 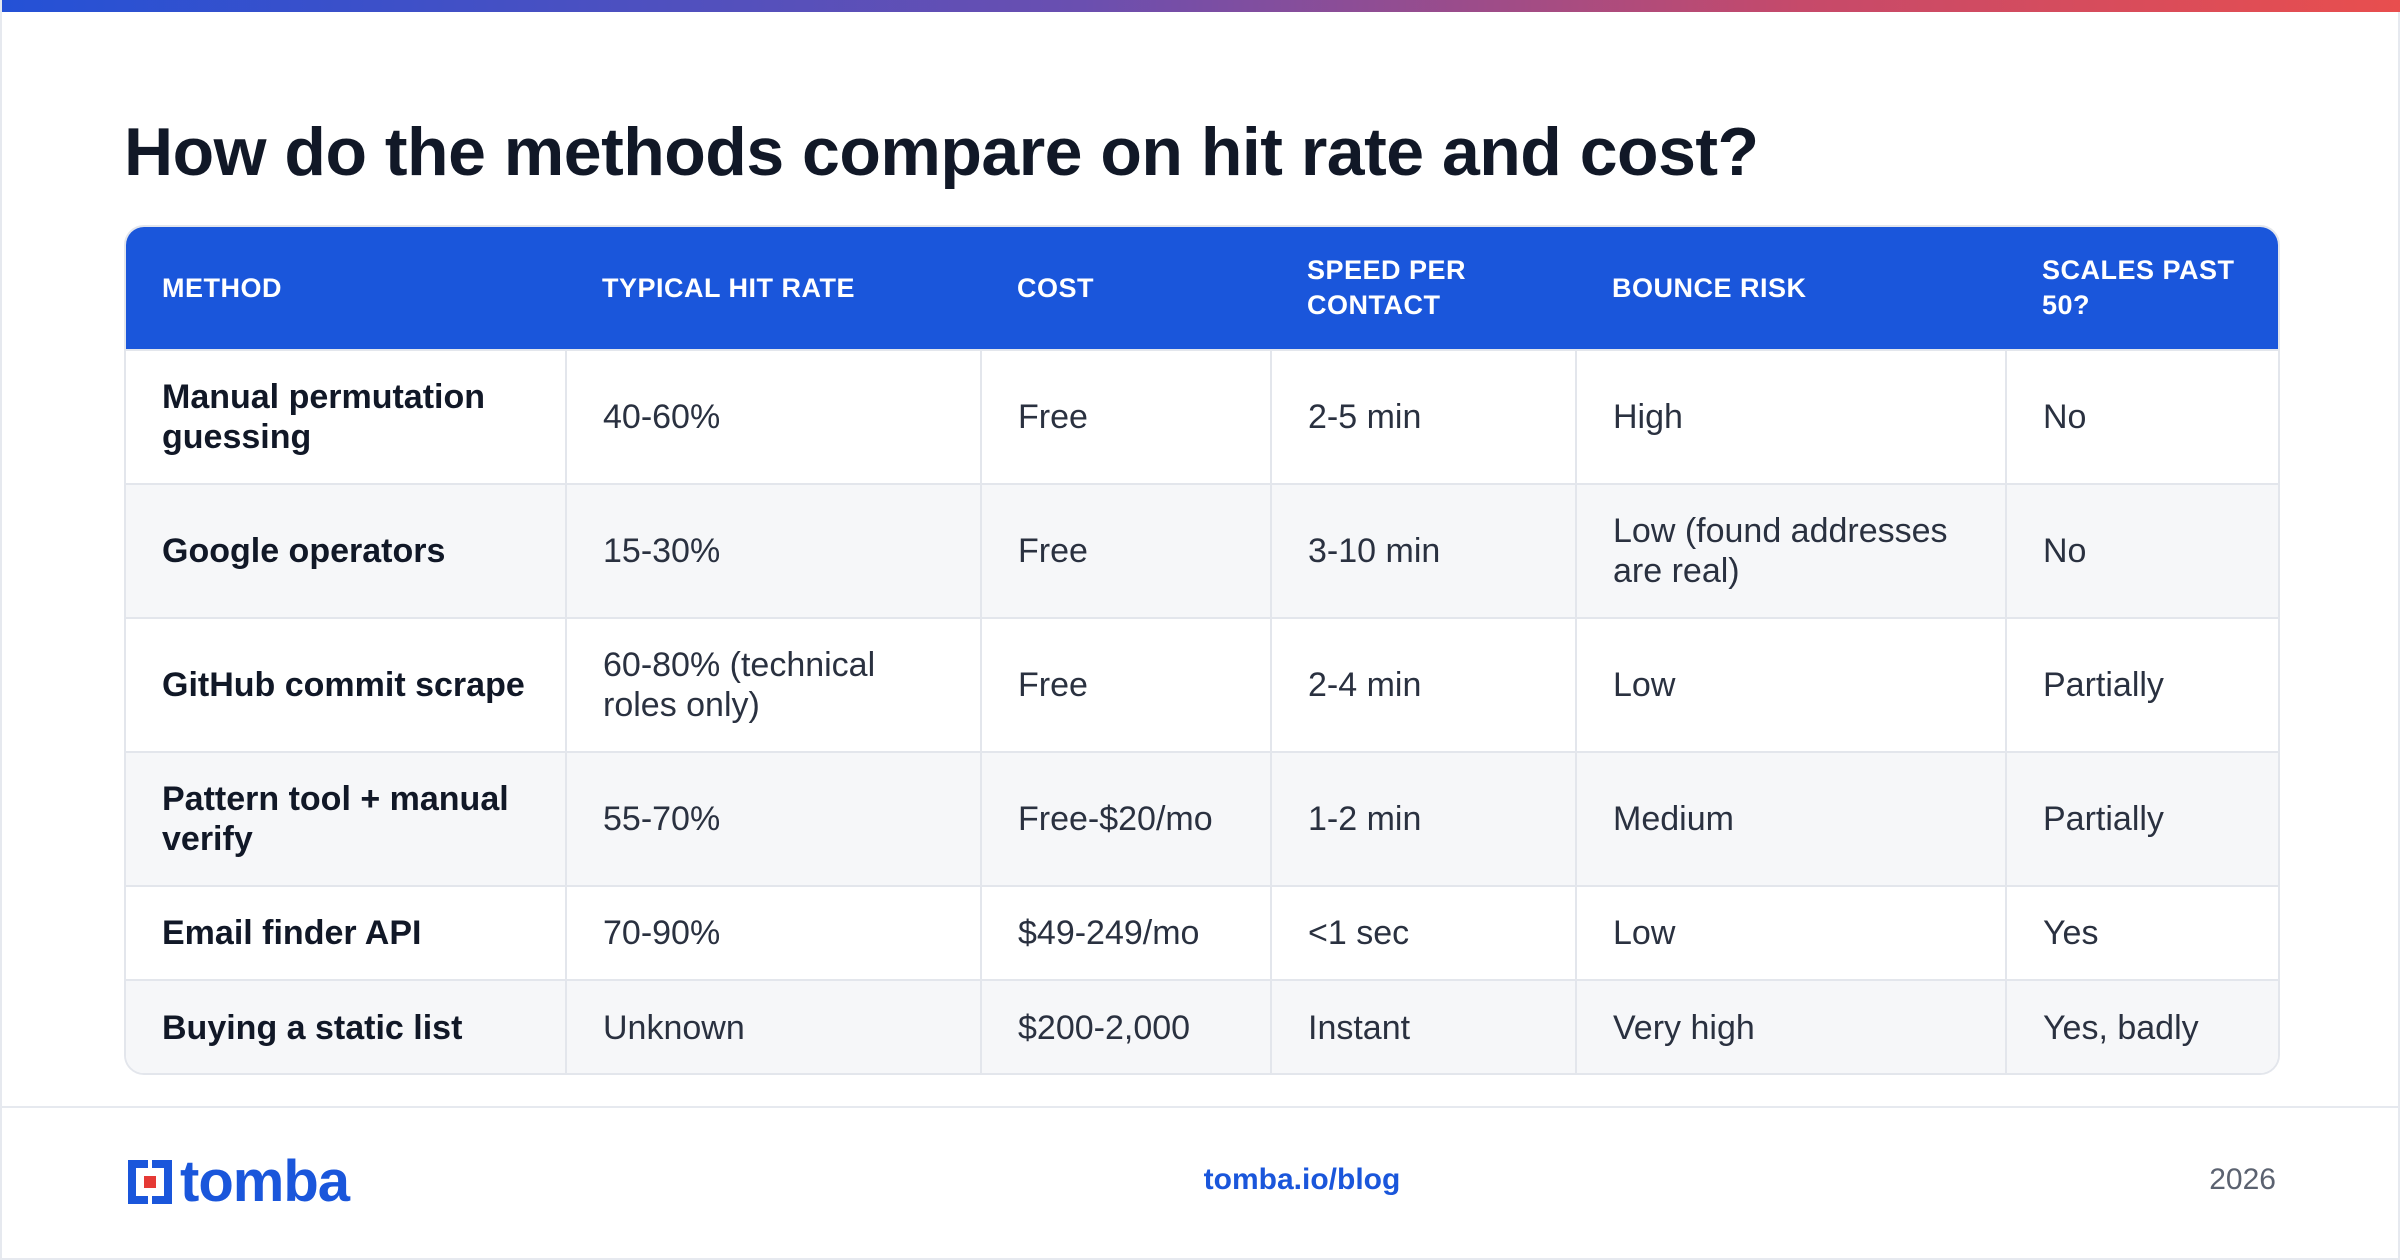 What do you see at coordinates (773, 932) in the screenshot?
I see `cell-hit-rate: 70-90%` at bounding box center [773, 932].